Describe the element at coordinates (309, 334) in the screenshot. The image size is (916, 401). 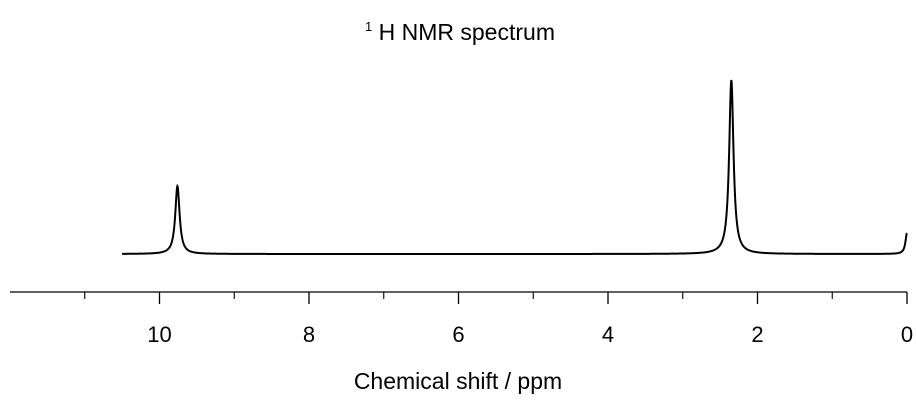
I see `x-tick-label: 8` at that location.